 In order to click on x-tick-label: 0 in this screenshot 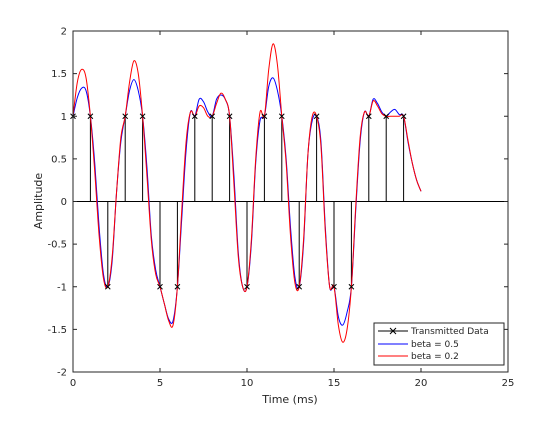, I will do `click(73, 383)`.